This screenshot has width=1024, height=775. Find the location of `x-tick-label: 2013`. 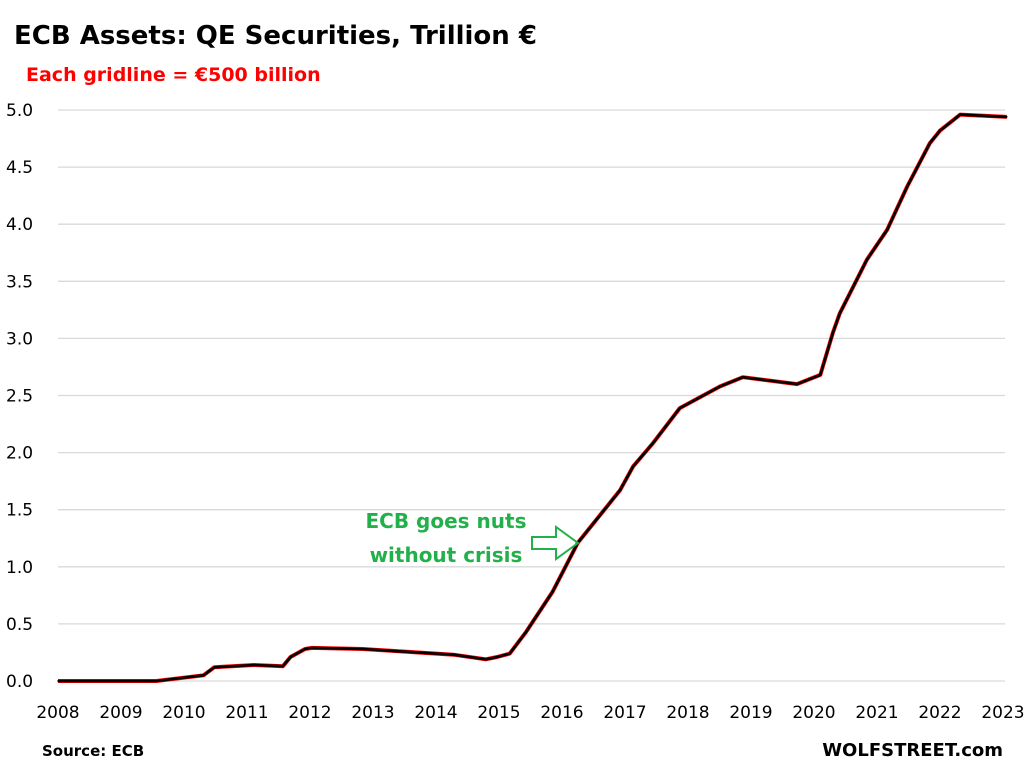

x-tick-label: 2013 is located at coordinates (372, 713).